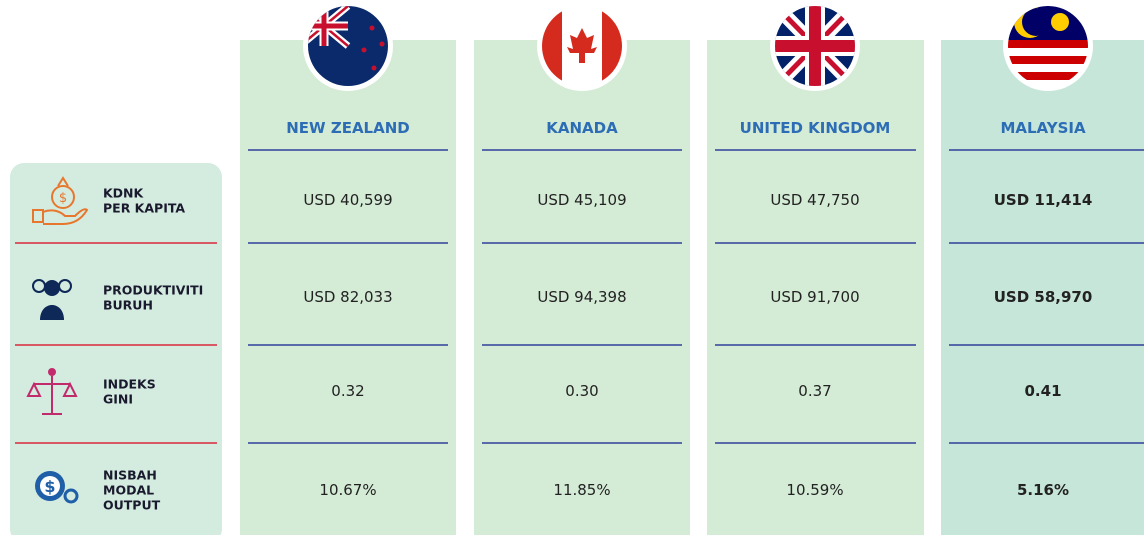 This screenshot has height=535, width=1144. I want to click on column-header: UNITED KINGDOM, so click(815, 128).